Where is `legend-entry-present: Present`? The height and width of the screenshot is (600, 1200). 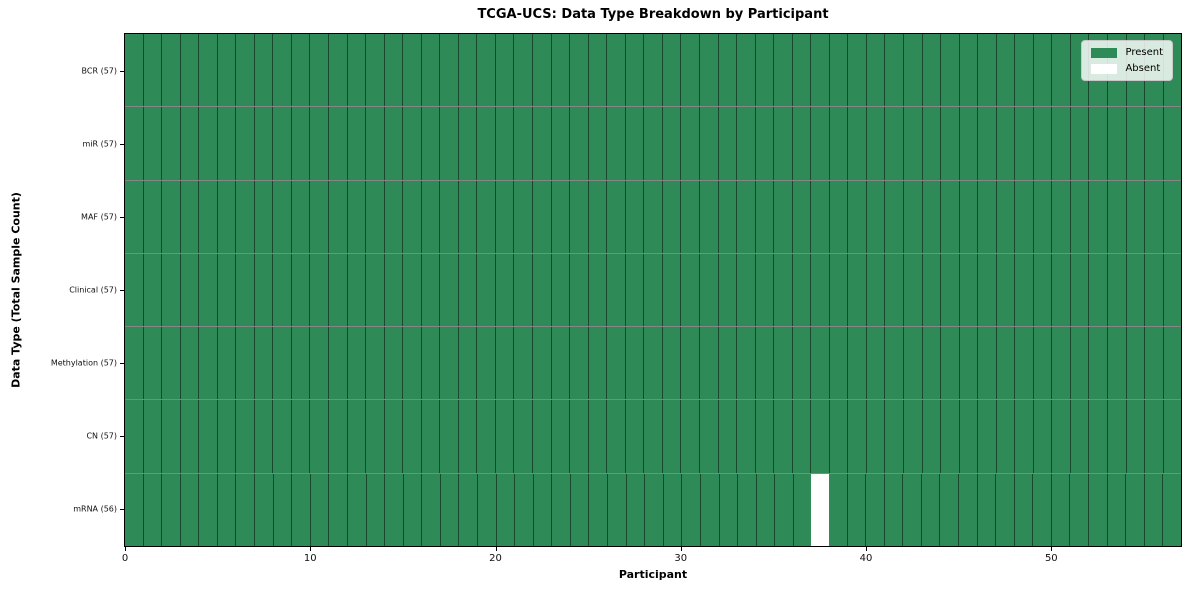 legend-entry-present: Present is located at coordinates (1127, 52).